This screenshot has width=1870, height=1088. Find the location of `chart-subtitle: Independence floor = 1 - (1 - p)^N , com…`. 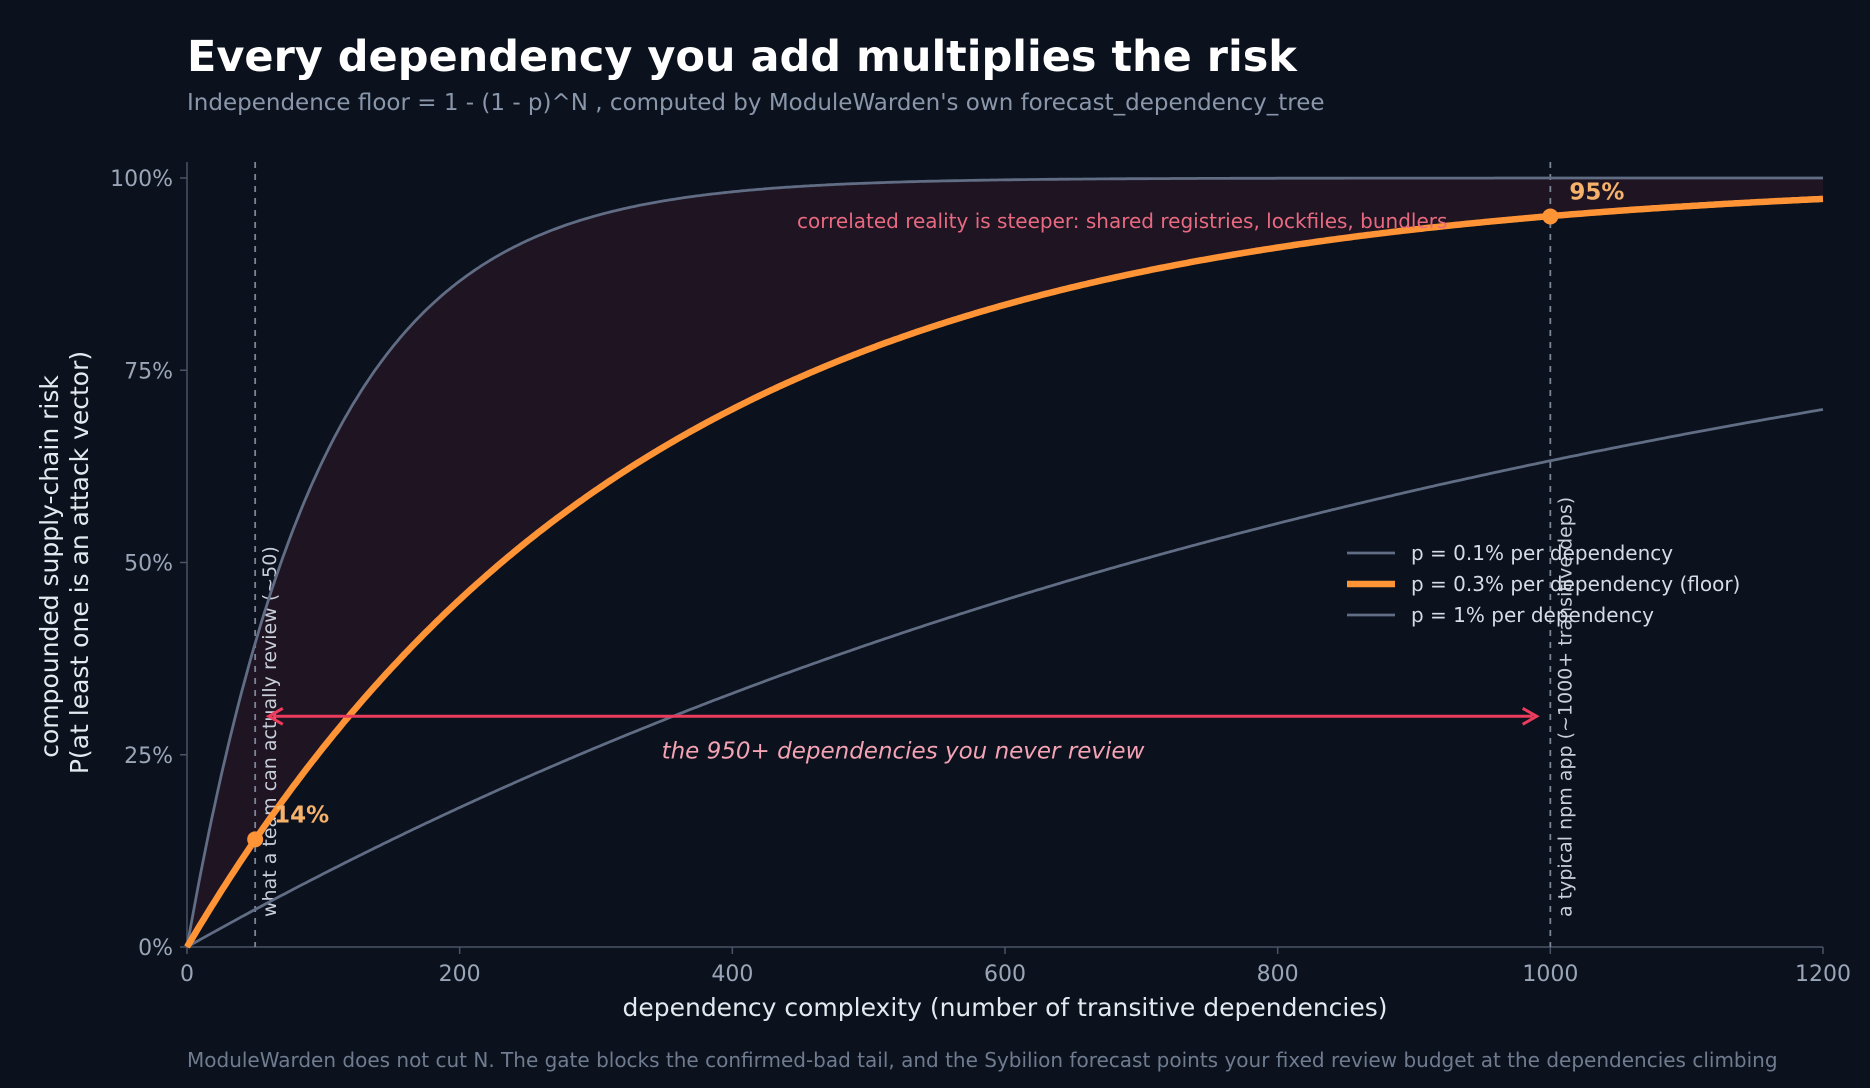

chart-subtitle: Independence floor = 1 - (1 - p)^N , com… is located at coordinates (756, 103).